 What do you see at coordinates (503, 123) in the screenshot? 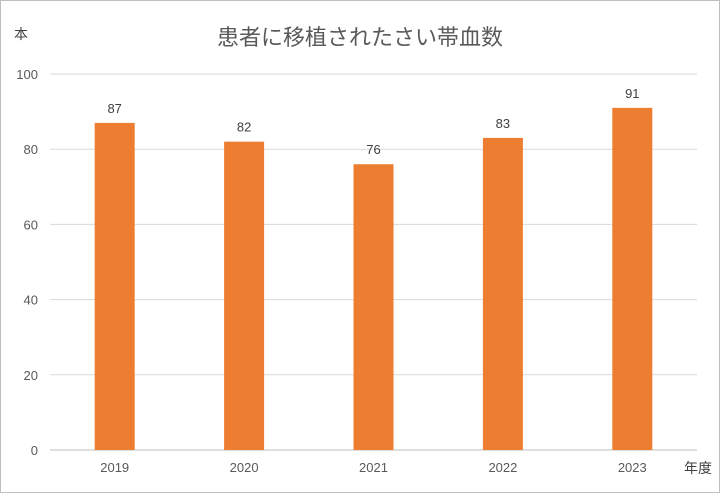
I see `data-label: 83` at bounding box center [503, 123].